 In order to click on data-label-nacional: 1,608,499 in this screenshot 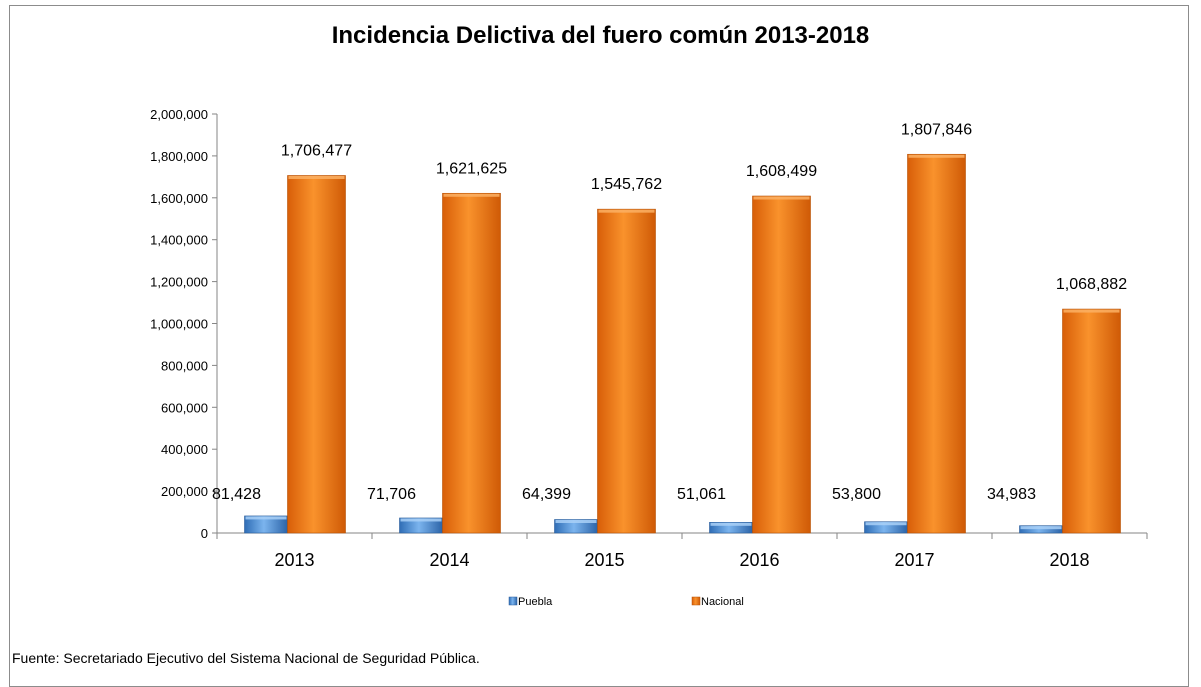, I will do `click(781, 171)`.